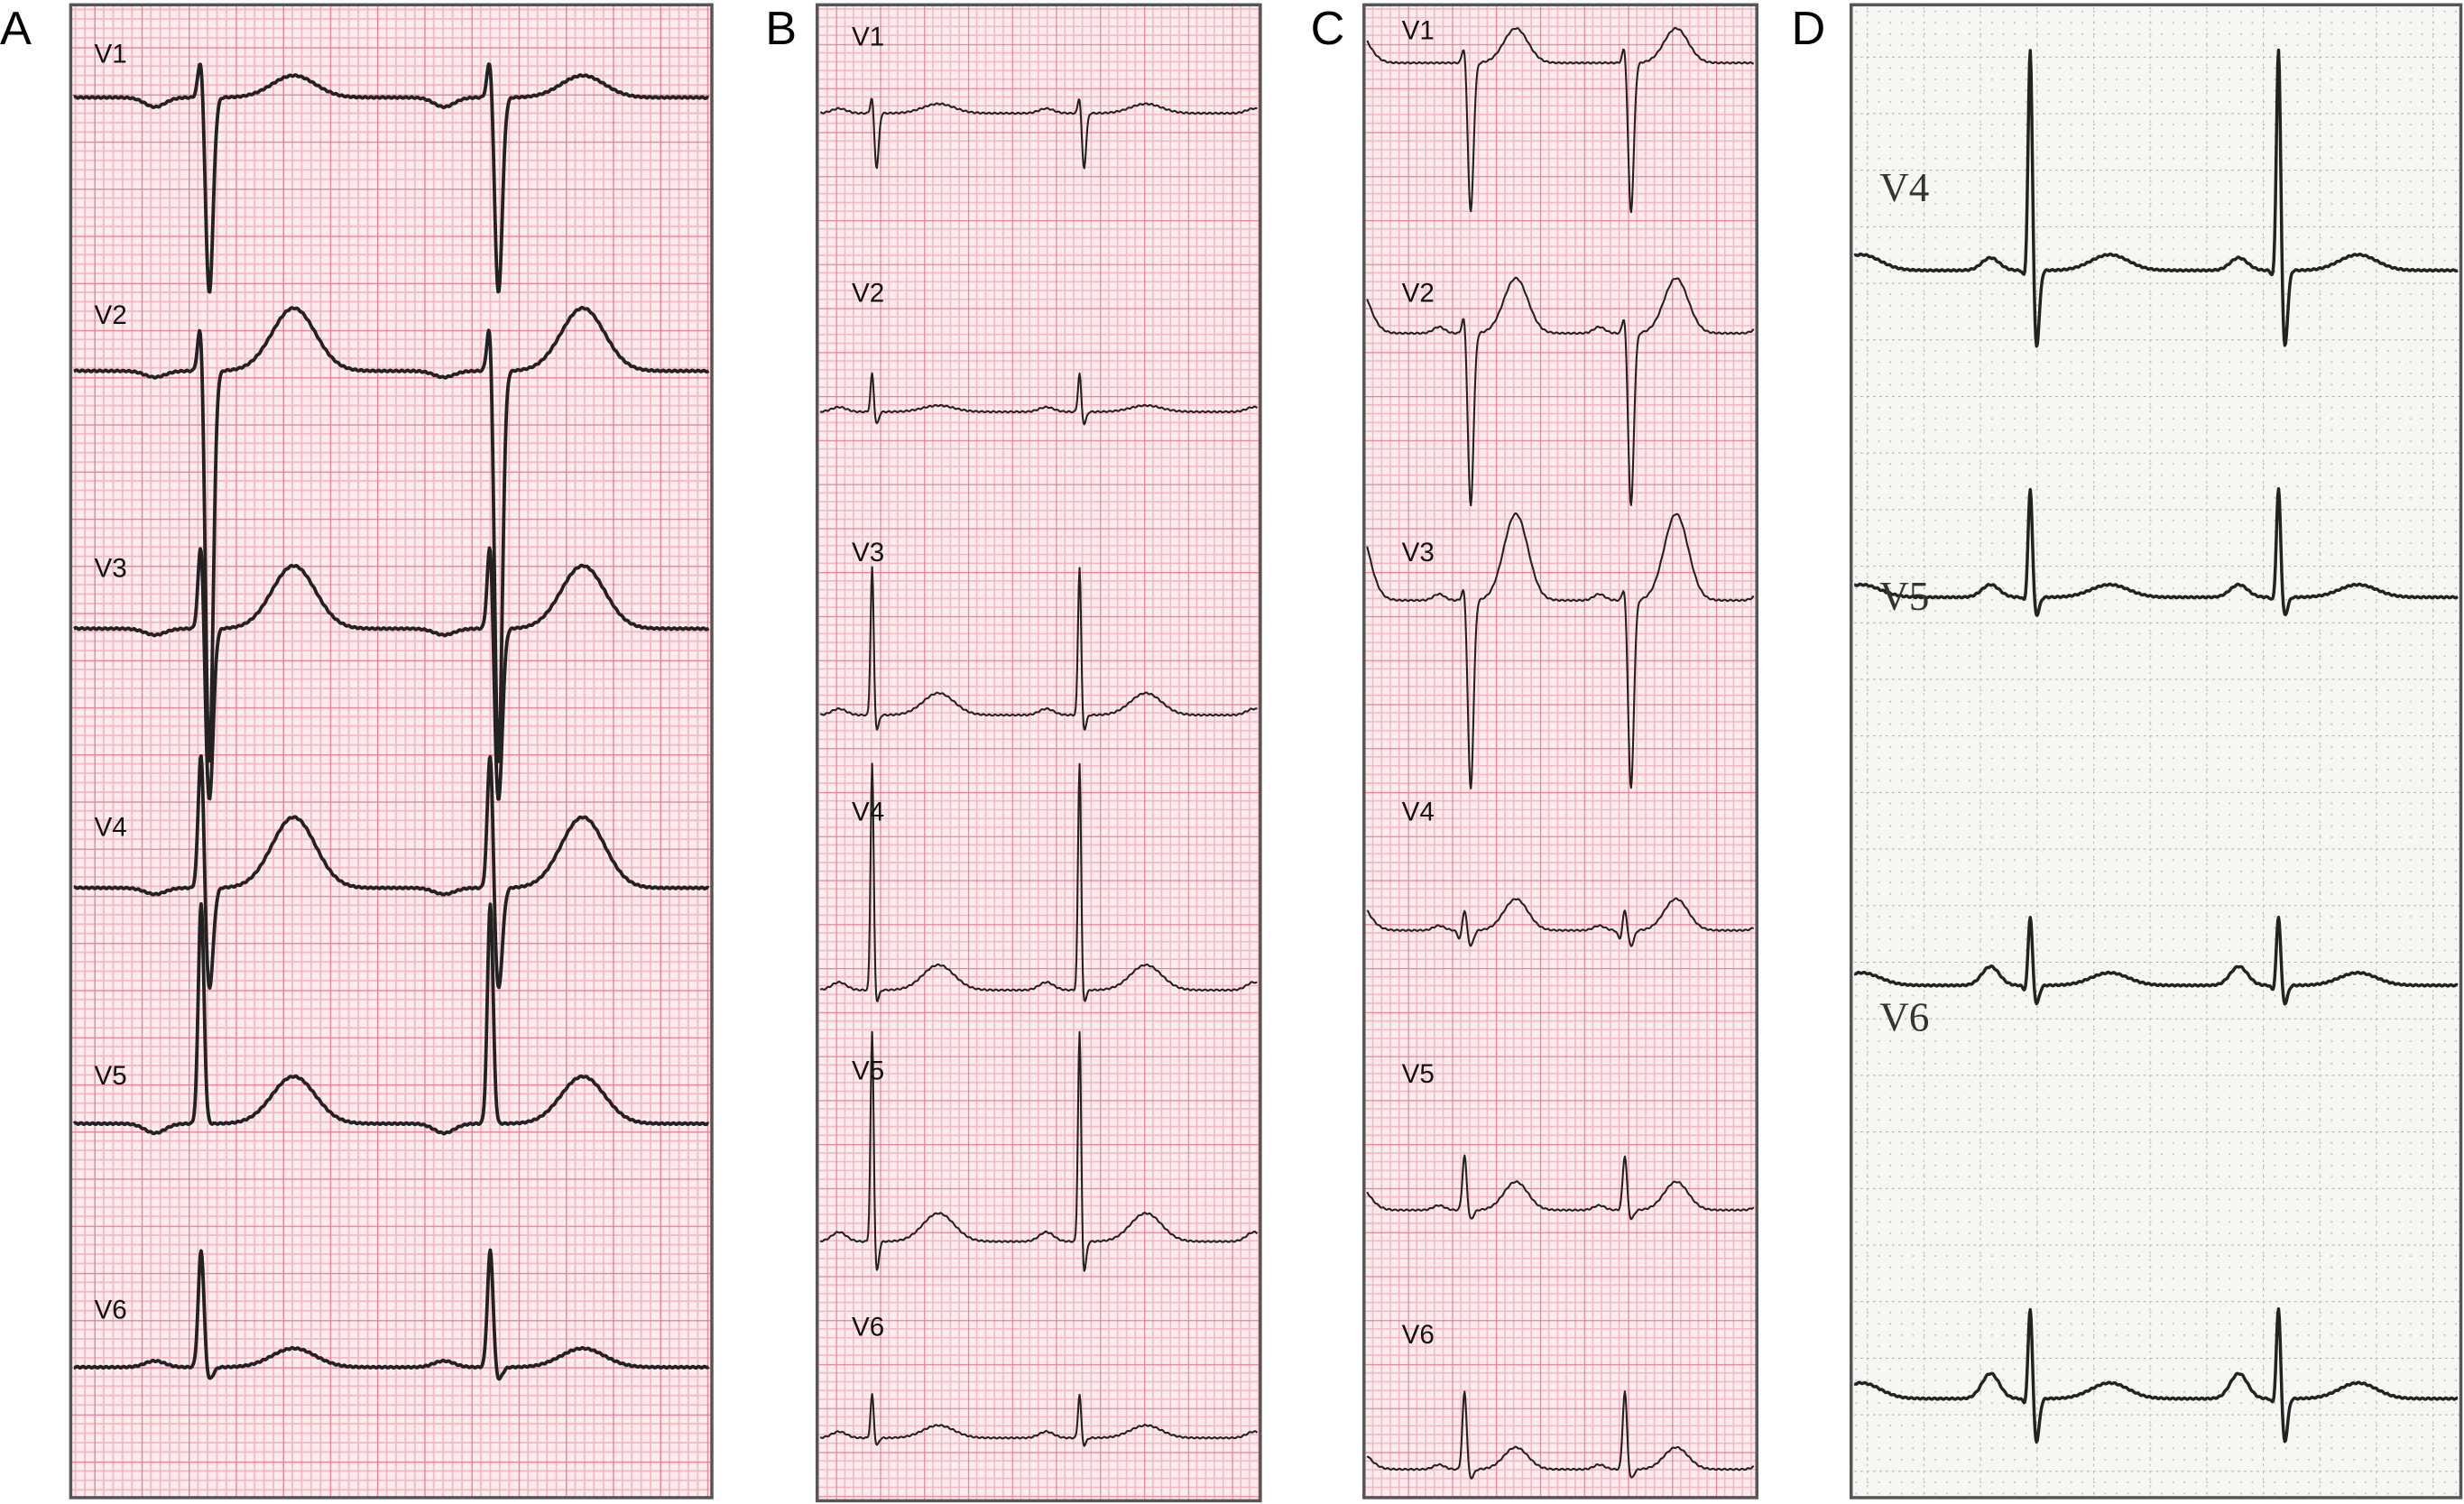 Image resolution: width=2464 pixels, height=1504 pixels. Describe the element at coordinates (1038, 648) in the screenshot. I see `ecg-trace-b-v3` at that location.